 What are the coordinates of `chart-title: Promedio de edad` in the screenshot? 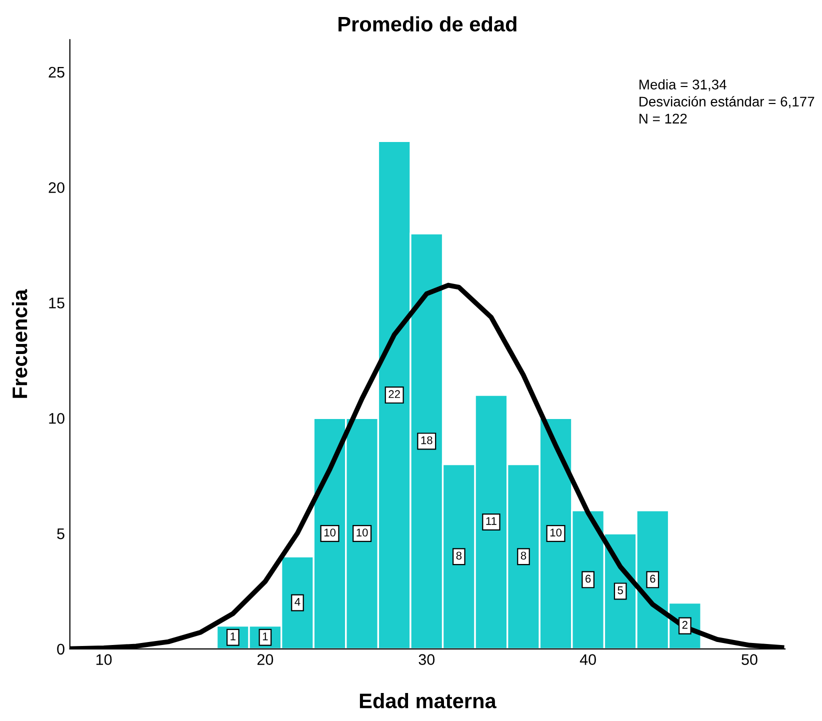 It's located at (427, 24).